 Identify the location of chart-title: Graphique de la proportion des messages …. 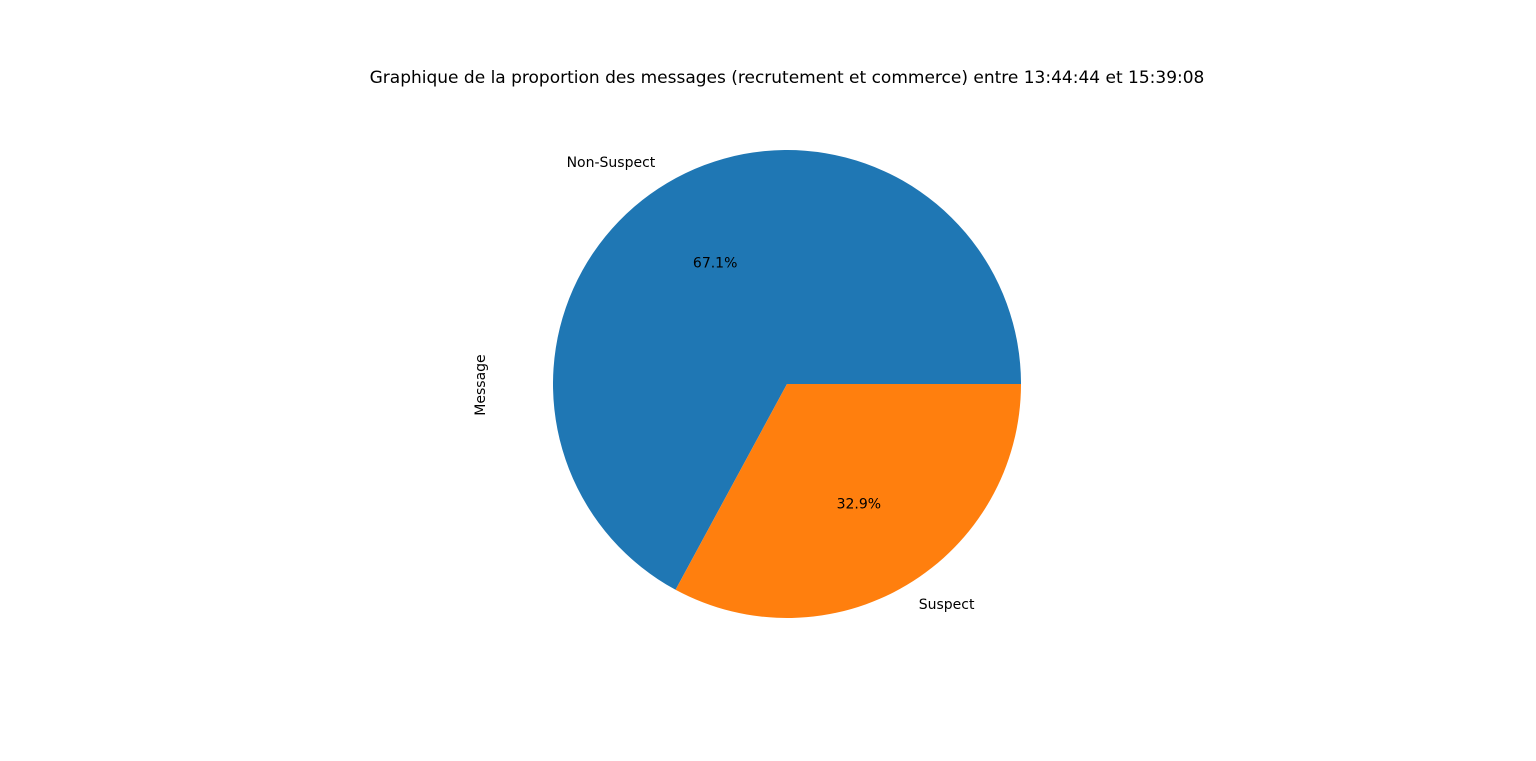
(787, 78).